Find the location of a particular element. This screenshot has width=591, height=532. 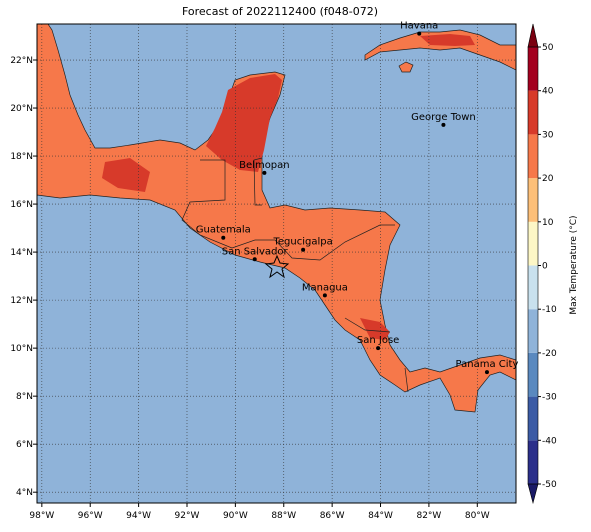

hot-yucatan is located at coordinates (244, 123).